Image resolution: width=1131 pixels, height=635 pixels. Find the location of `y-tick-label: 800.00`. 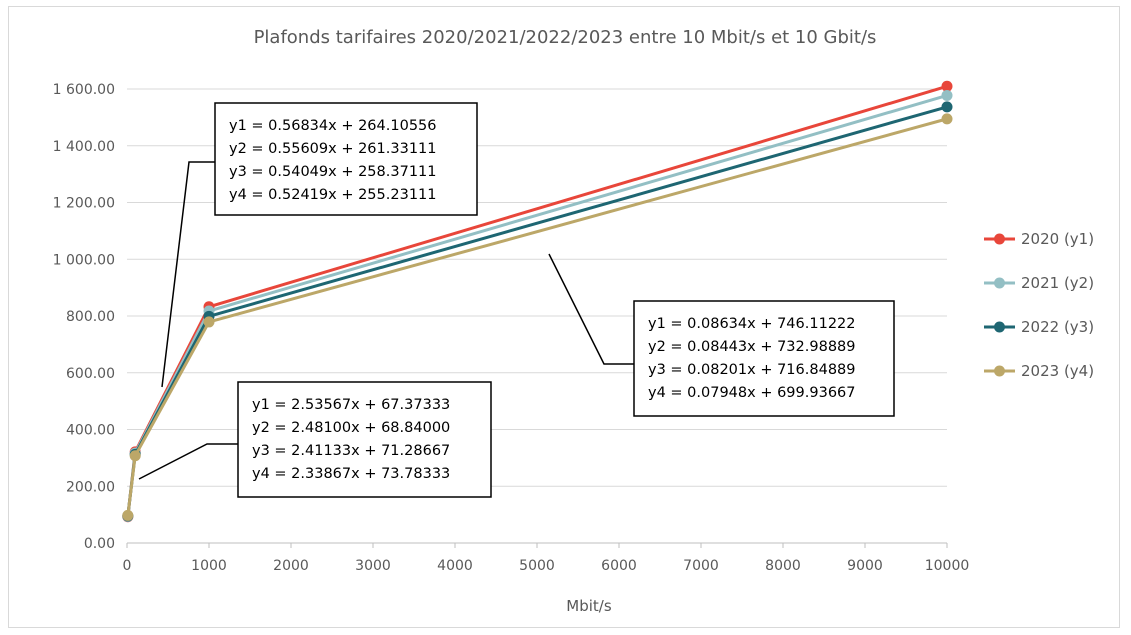

y-tick-label: 800.00 is located at coordinates (90, 317).